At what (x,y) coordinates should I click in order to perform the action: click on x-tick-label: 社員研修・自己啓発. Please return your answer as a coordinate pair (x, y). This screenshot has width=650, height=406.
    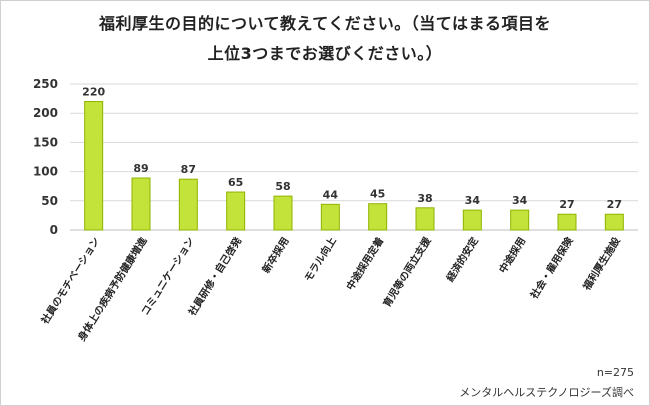
    Looking at the image, I should click on (215, 276).